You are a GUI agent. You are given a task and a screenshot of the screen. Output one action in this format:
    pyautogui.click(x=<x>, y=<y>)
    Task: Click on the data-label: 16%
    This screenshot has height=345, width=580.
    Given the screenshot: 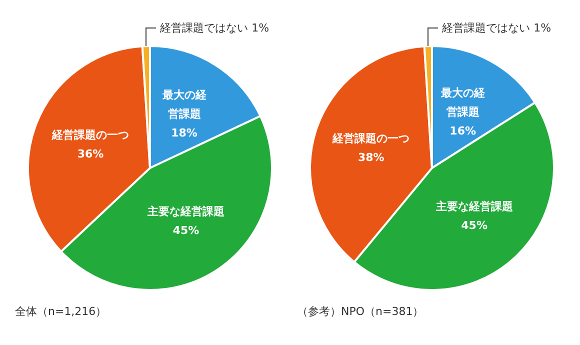 What is the action you would take?
    pyautogui.click(x=463, y=131)
    